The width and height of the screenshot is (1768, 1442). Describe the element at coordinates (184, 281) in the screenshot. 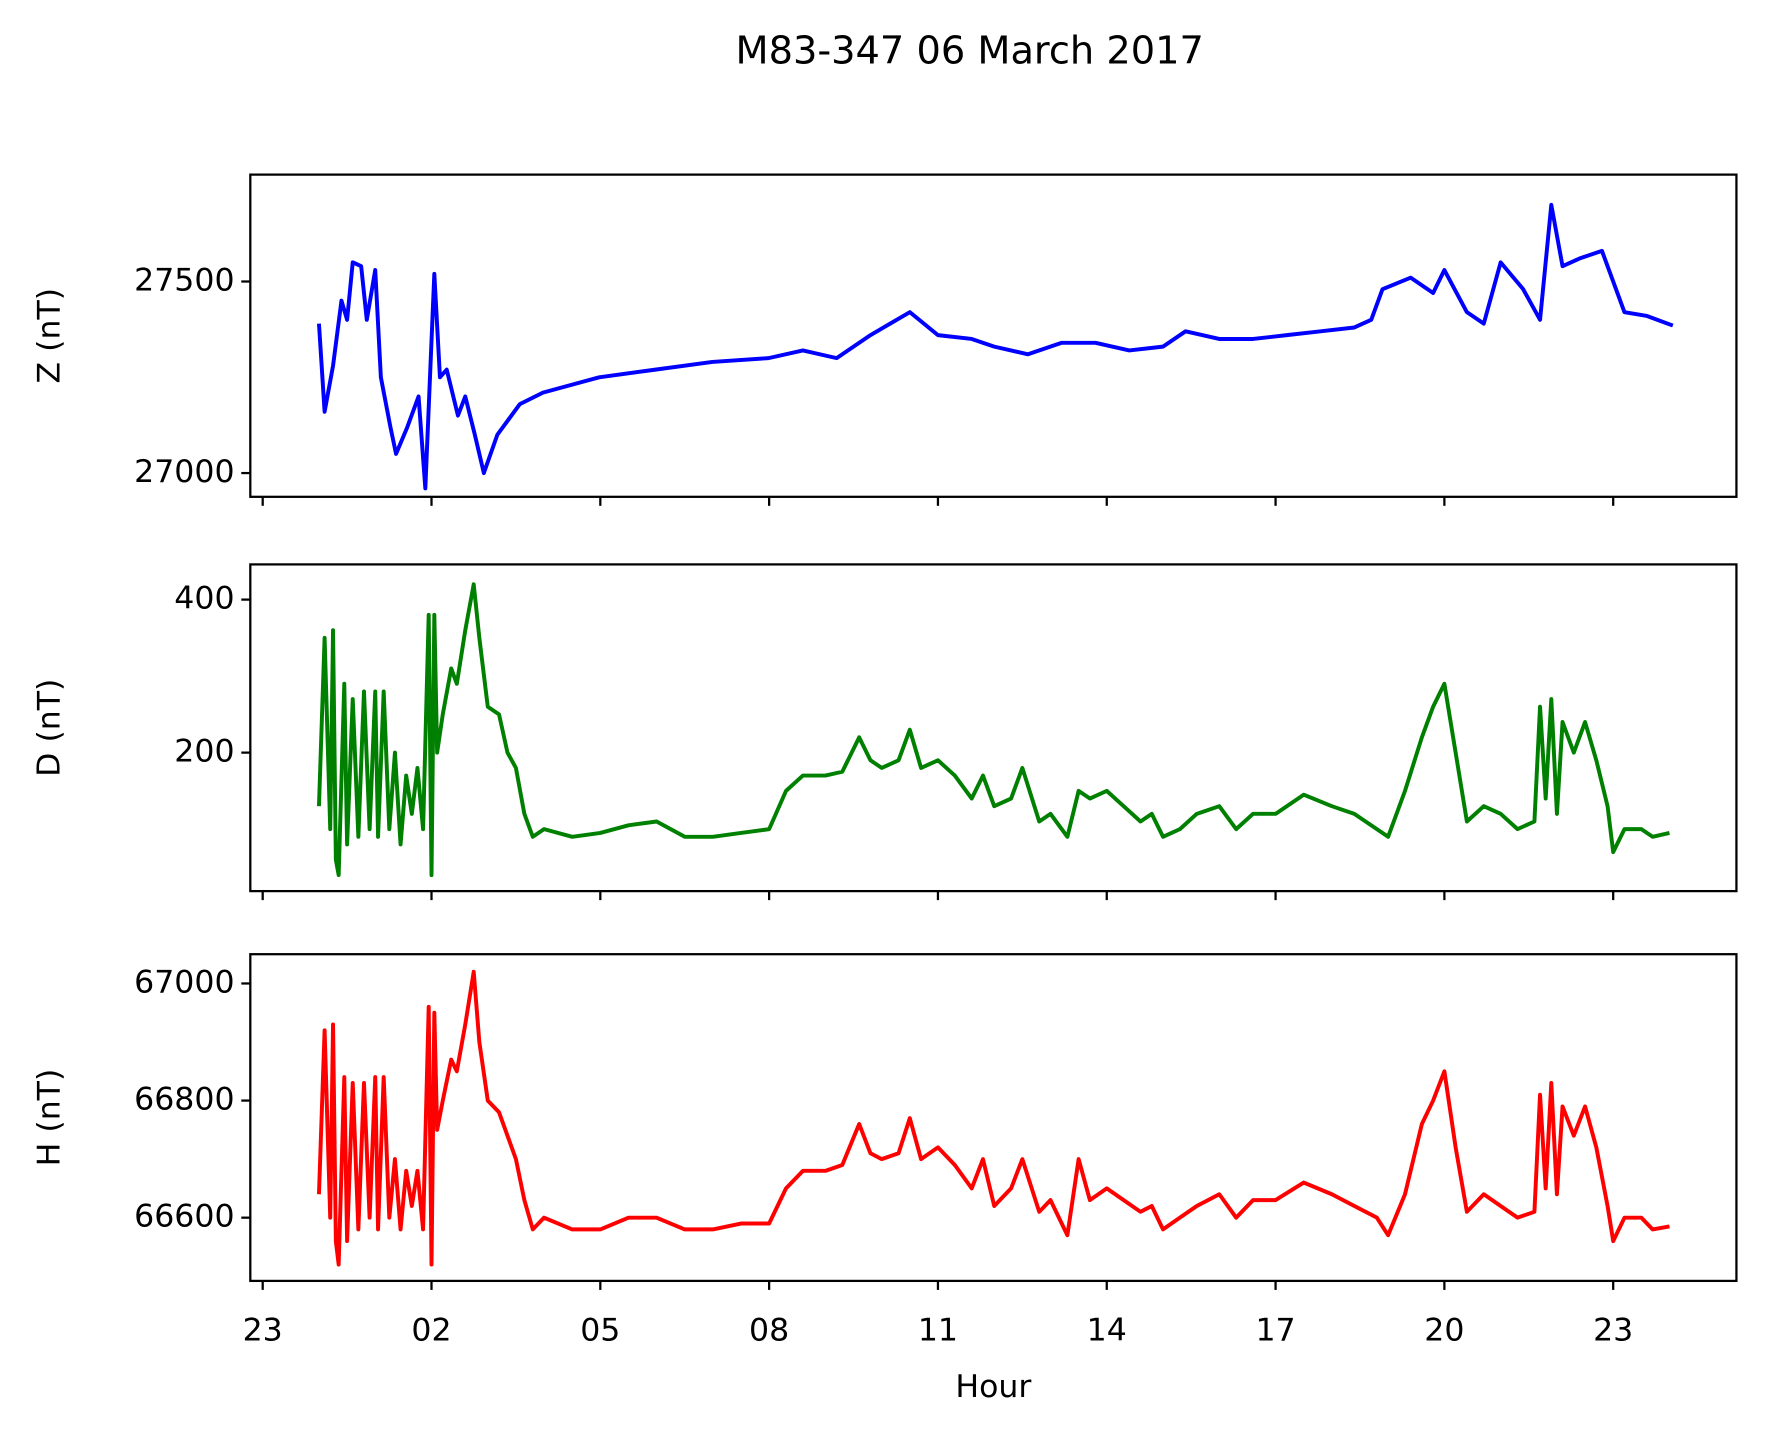

I see `y-tick-label: 27500` at that location.